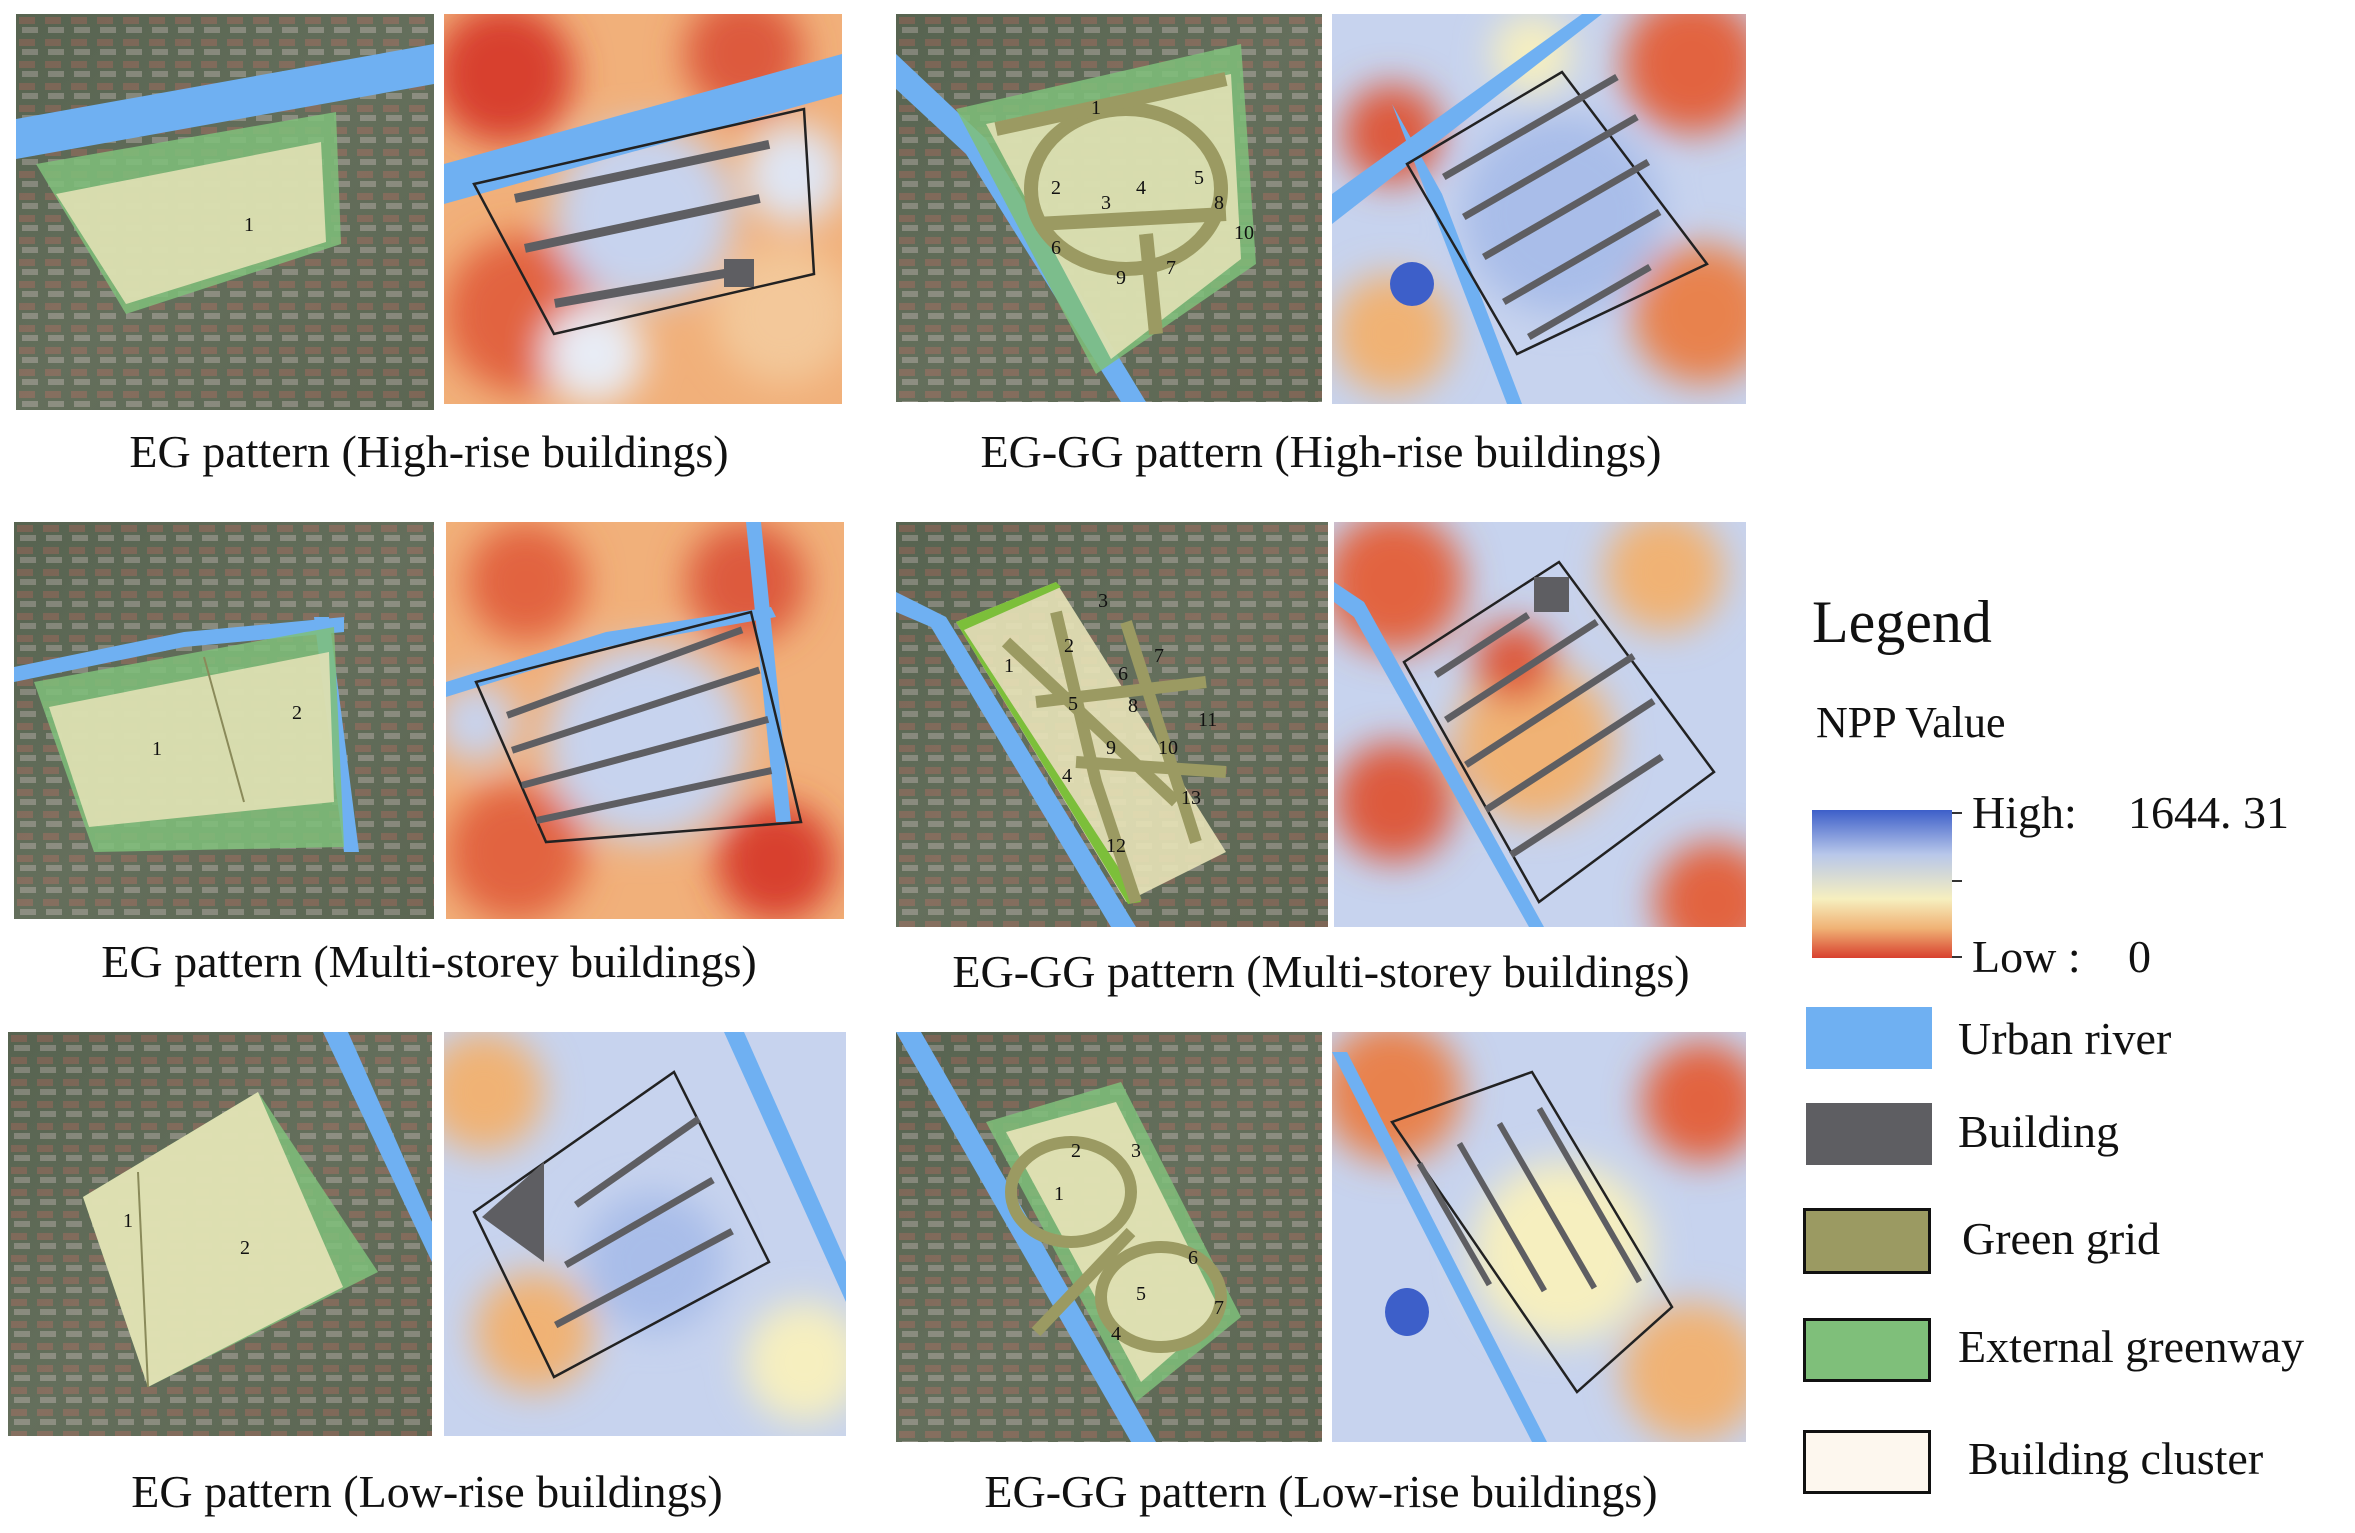  Describe the element at coordinates (220, 1234) in the screenshot. I see `satellite-map-eg-low-rise: 1 2` at that location.